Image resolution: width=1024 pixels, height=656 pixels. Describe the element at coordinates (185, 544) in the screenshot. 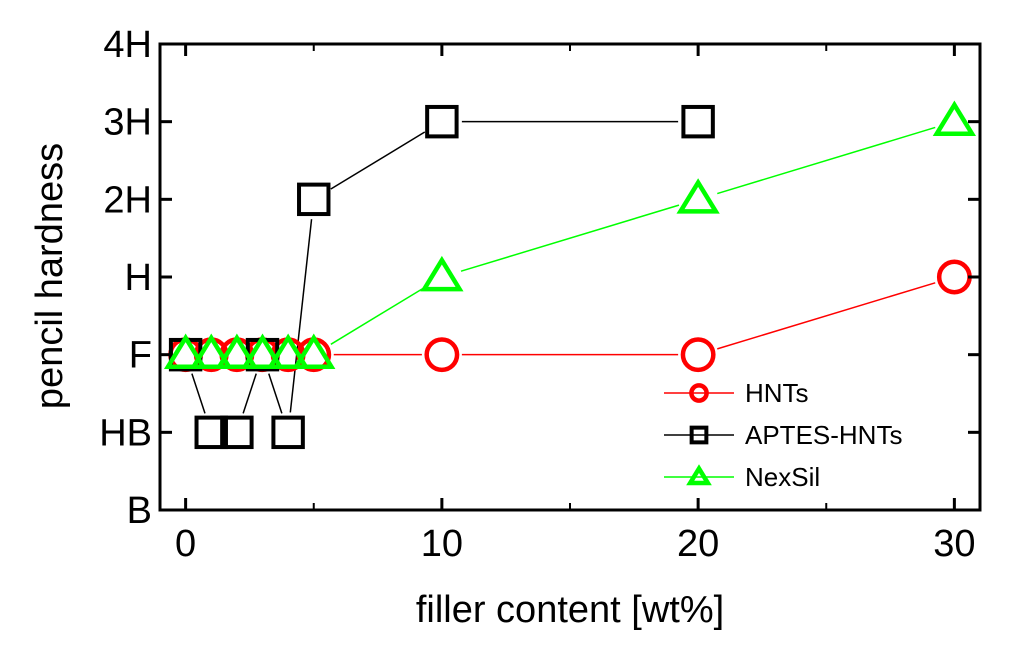

I see `x-tick-label: 0` at that location.